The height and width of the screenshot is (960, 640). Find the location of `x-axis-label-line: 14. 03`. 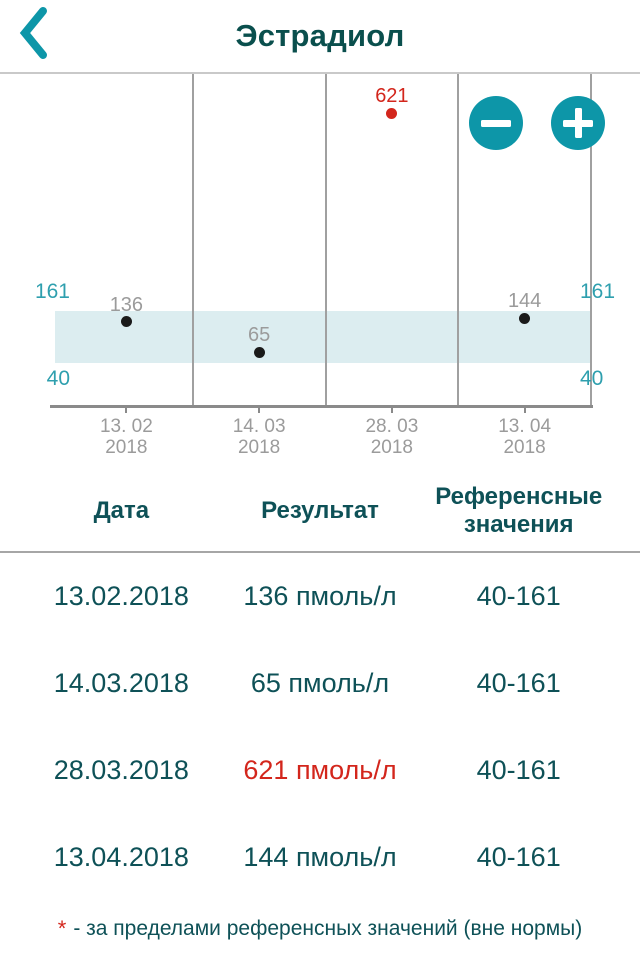

x-axis-label-line: 14. 03 is located at coordinates (259, 426).